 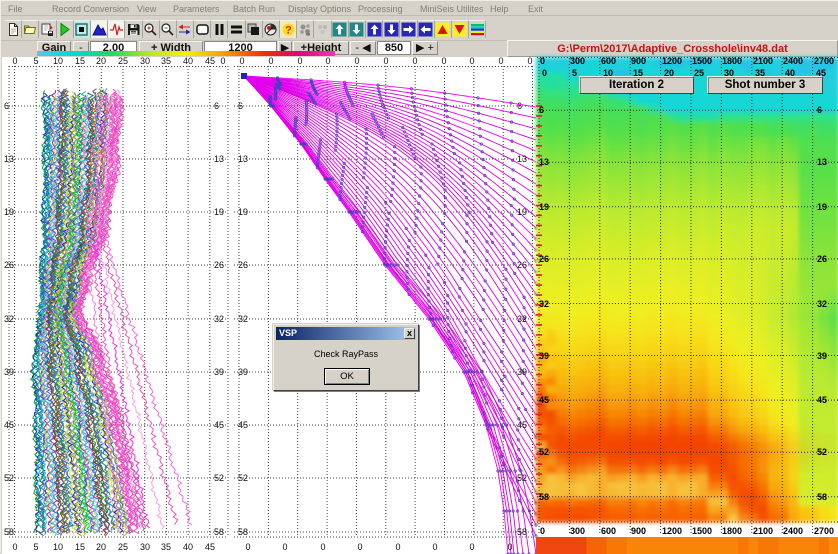 I want to click on svg-text: 600, so click(x=608, y=531).